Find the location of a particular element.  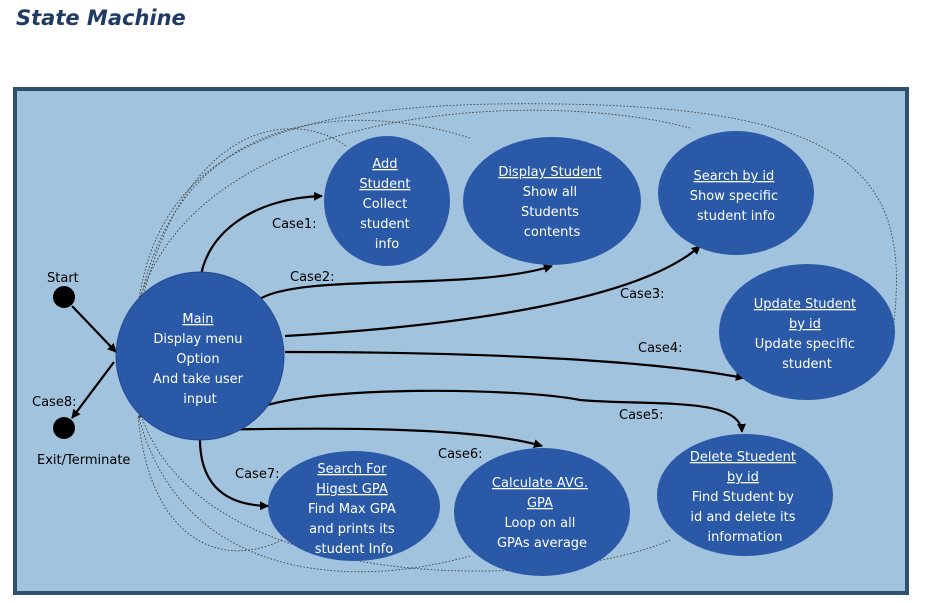

state-search-by-id-line: student info is located at coordinates (736, 216).